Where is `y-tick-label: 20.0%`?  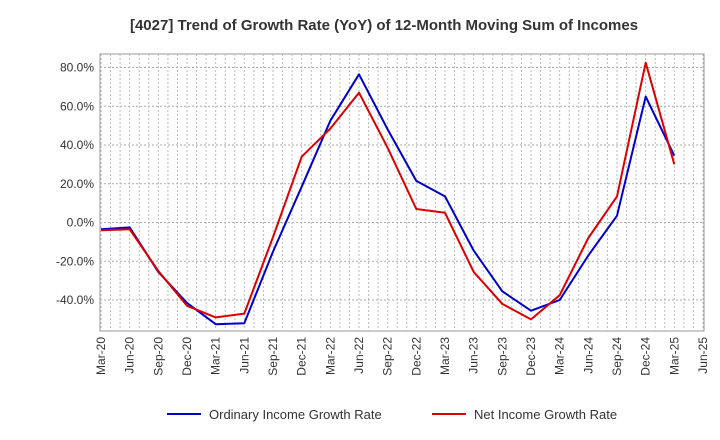
y-tick-label: 20.0% is located at coordinates (77, 184).